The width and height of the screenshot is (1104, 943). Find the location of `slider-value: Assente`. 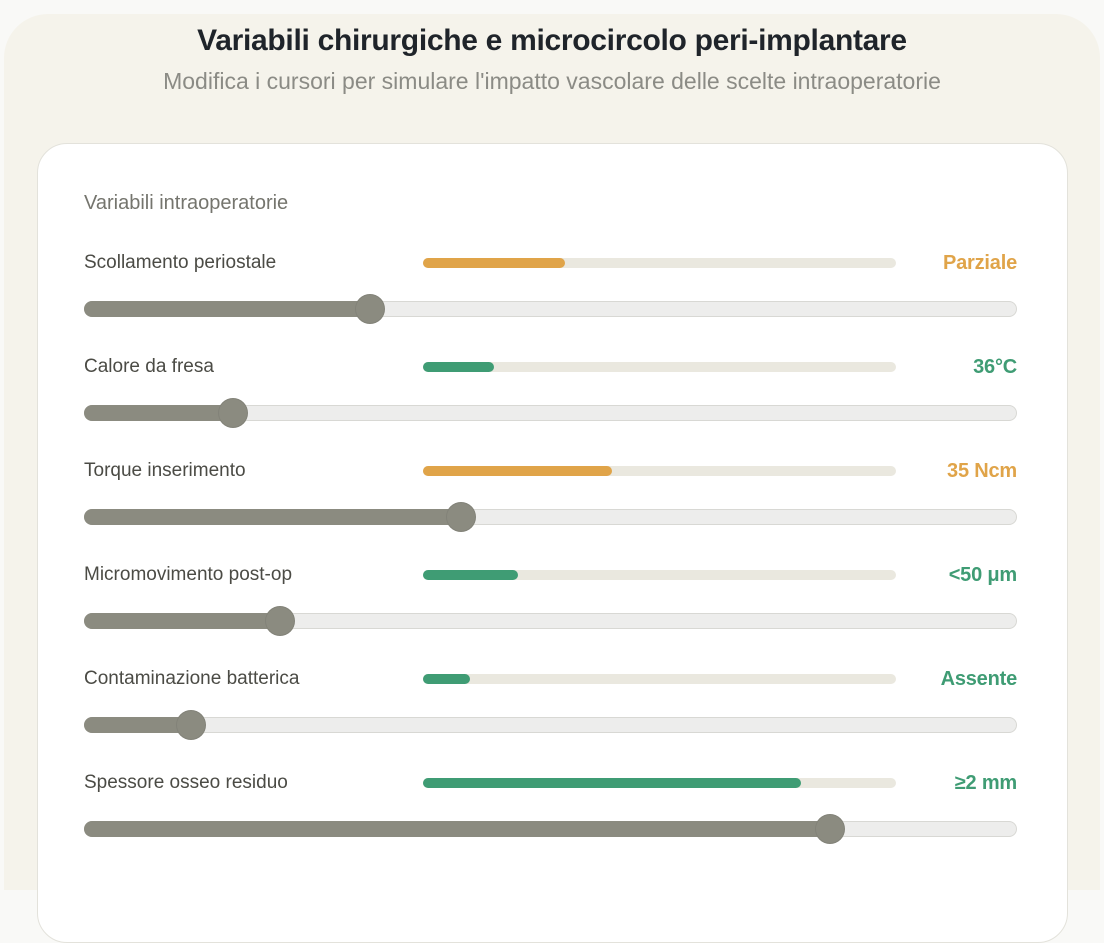

slider-value: Assente is located at coordinates (979, 678).